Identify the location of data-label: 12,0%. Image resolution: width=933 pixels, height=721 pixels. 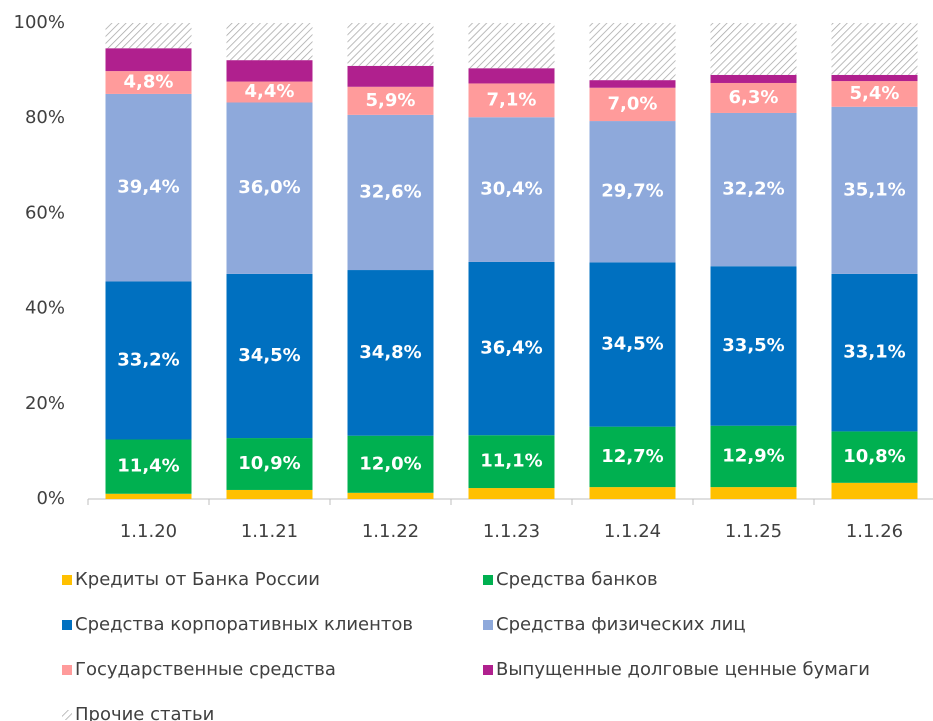
(390, 463).